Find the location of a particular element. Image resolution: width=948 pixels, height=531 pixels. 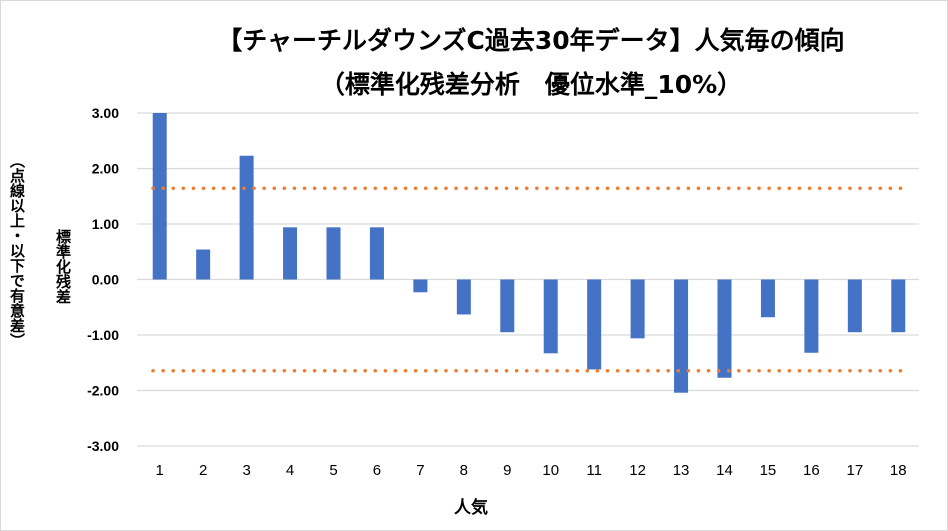

y-tick-label: 1.00 is located at coordinates (105, 224).